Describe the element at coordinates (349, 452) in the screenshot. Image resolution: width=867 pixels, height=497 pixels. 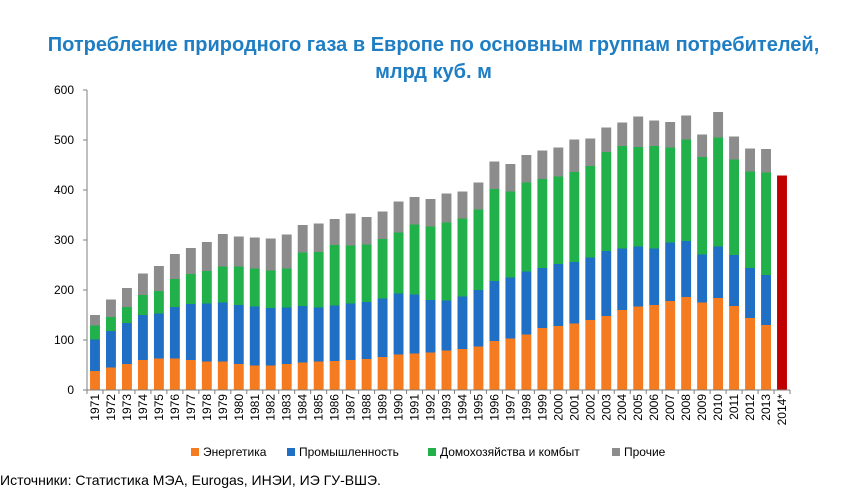
I see `legend-label: Промышленность` at that location.